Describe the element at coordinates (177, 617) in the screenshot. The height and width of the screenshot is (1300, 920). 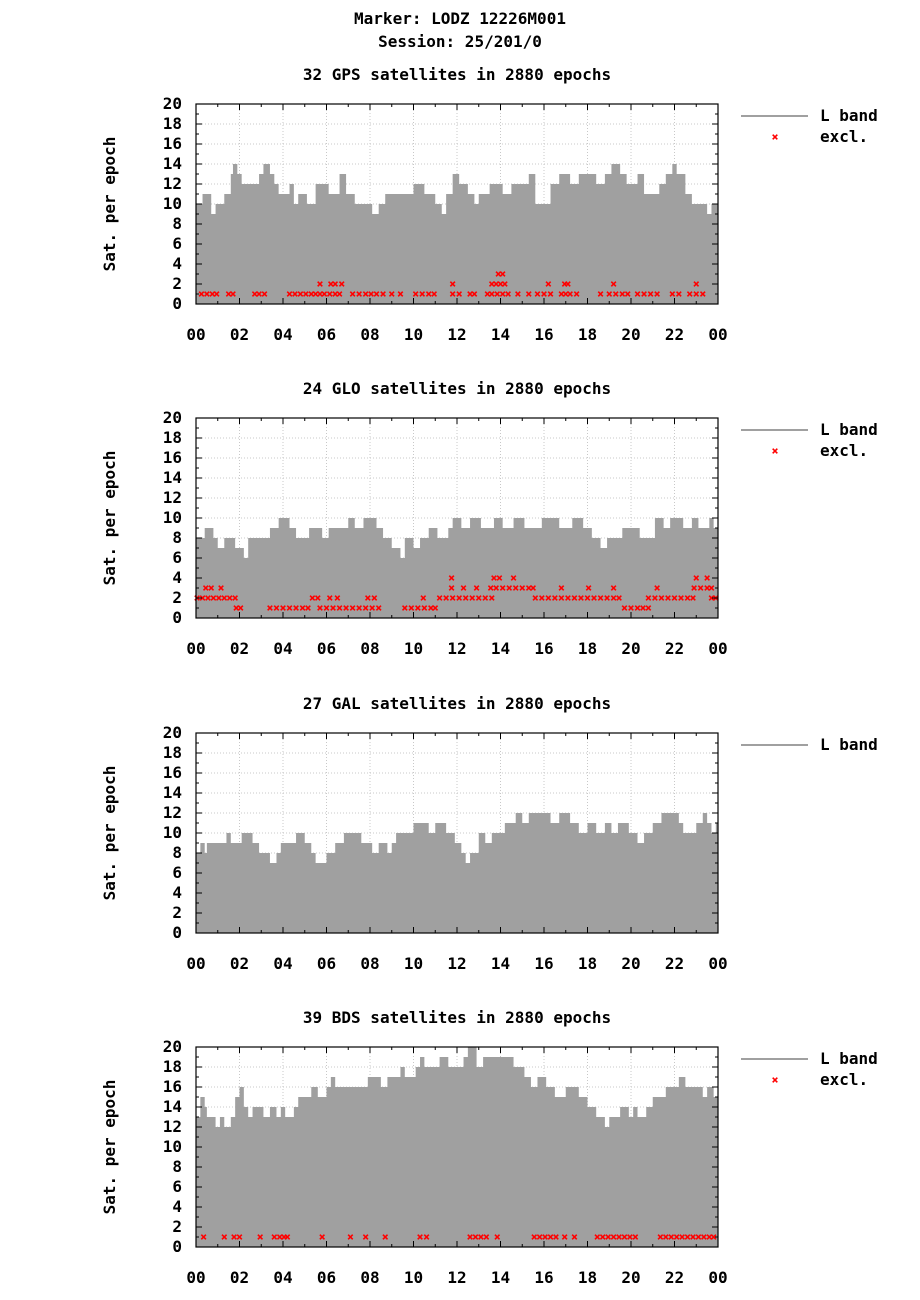
I see `y-tick-label: 0` at that location.